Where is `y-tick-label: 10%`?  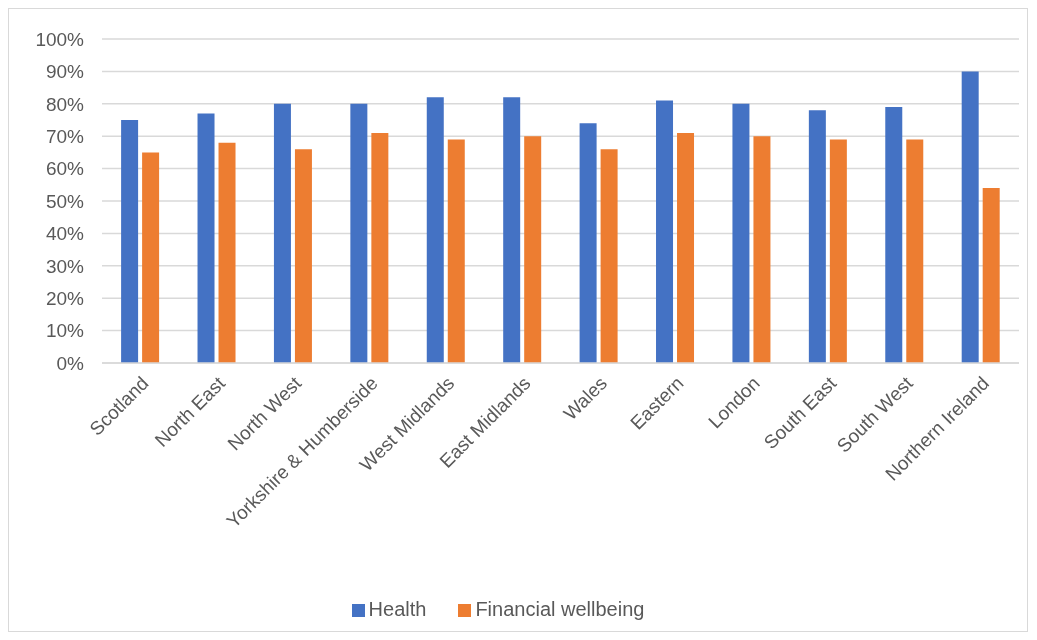 y-tick-label: 10% is located at coordinates (65, 331).